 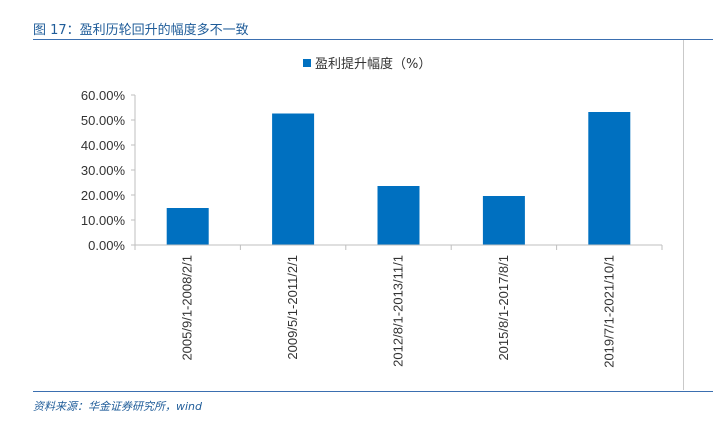 What do you see at coordinates (141, 30) in the screenshot?
I see `figure-title: 图 17：盈利历轮回升的幅度多不一致` at bounding box center [141, 30].